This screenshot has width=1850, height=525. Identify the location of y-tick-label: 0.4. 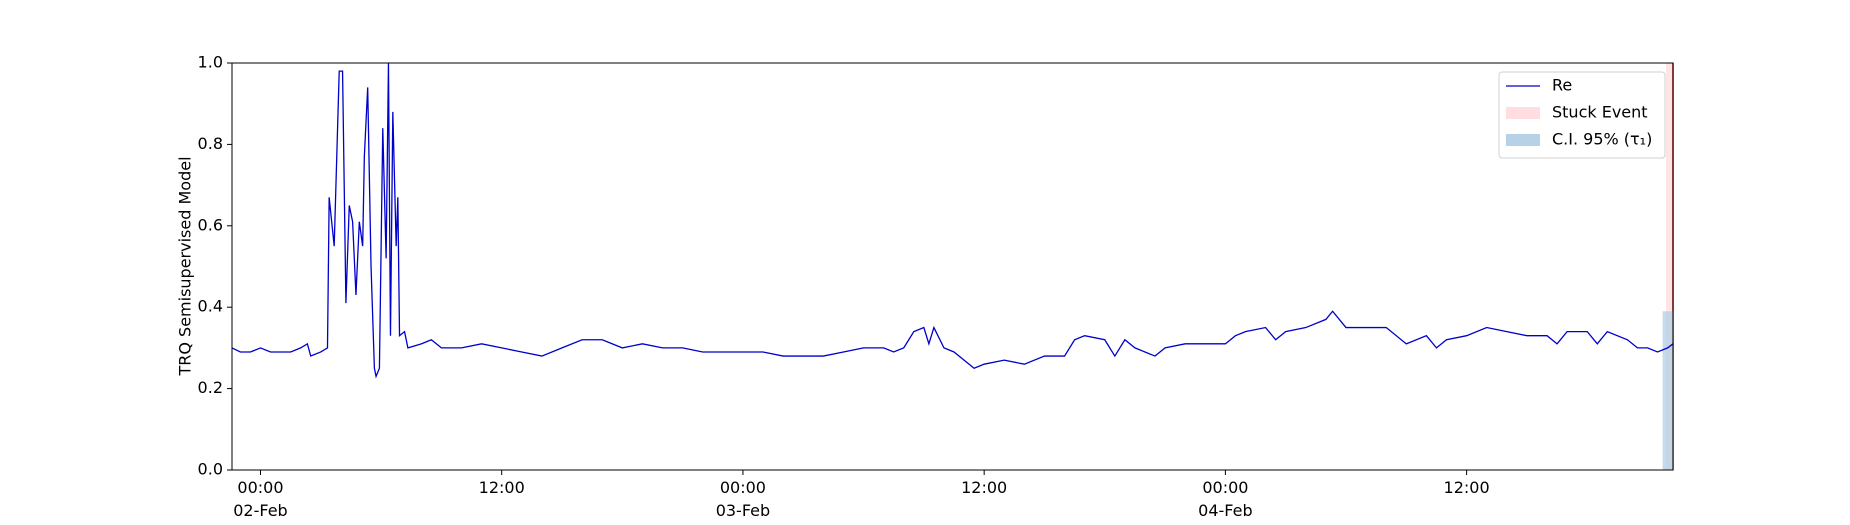
(210, 306).